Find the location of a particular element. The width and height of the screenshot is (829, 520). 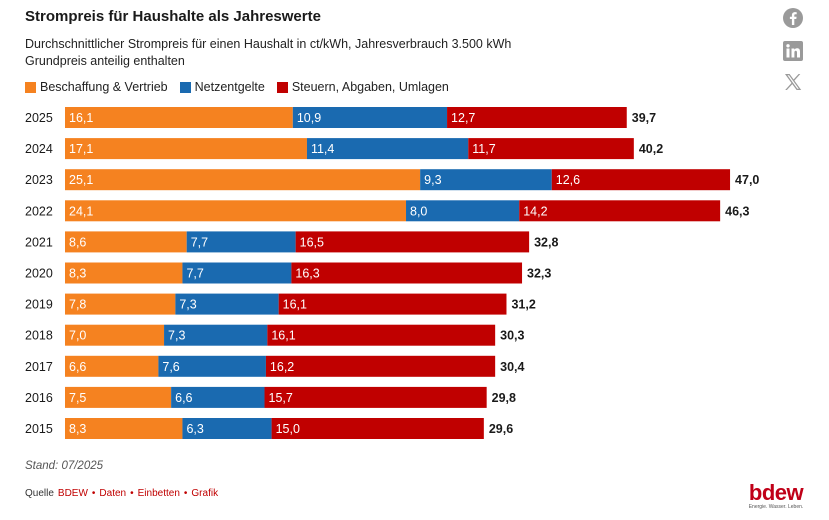

bar-row-2020: 2020 8,3 7,7 16,3 32,3 is located at coordinates (288, 273).